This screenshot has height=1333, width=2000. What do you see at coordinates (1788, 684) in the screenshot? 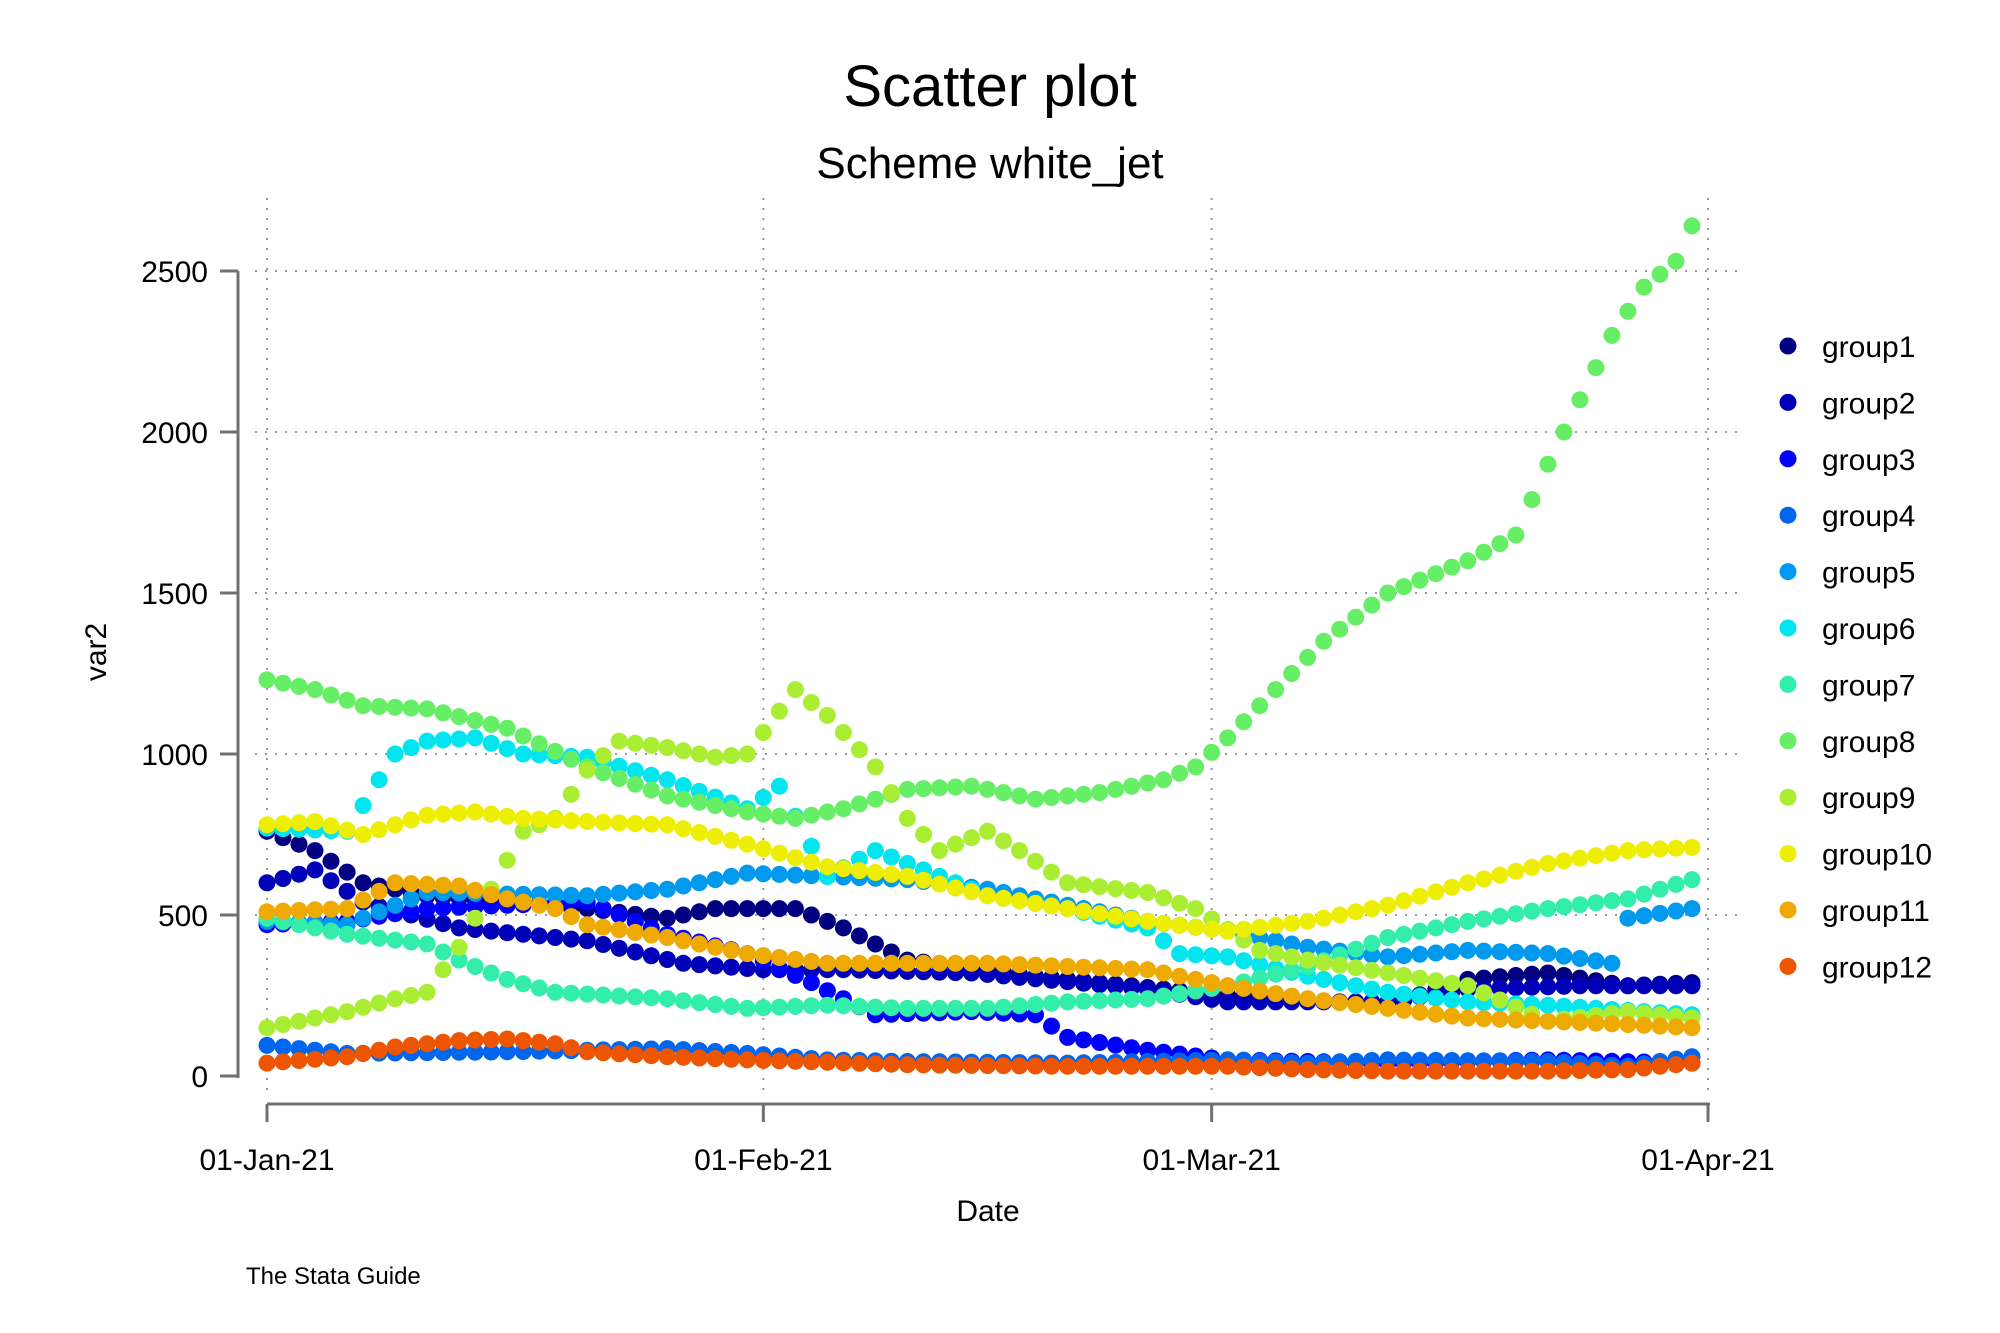
I see `legend-marker-group7` at bounding box center [1788, 684].